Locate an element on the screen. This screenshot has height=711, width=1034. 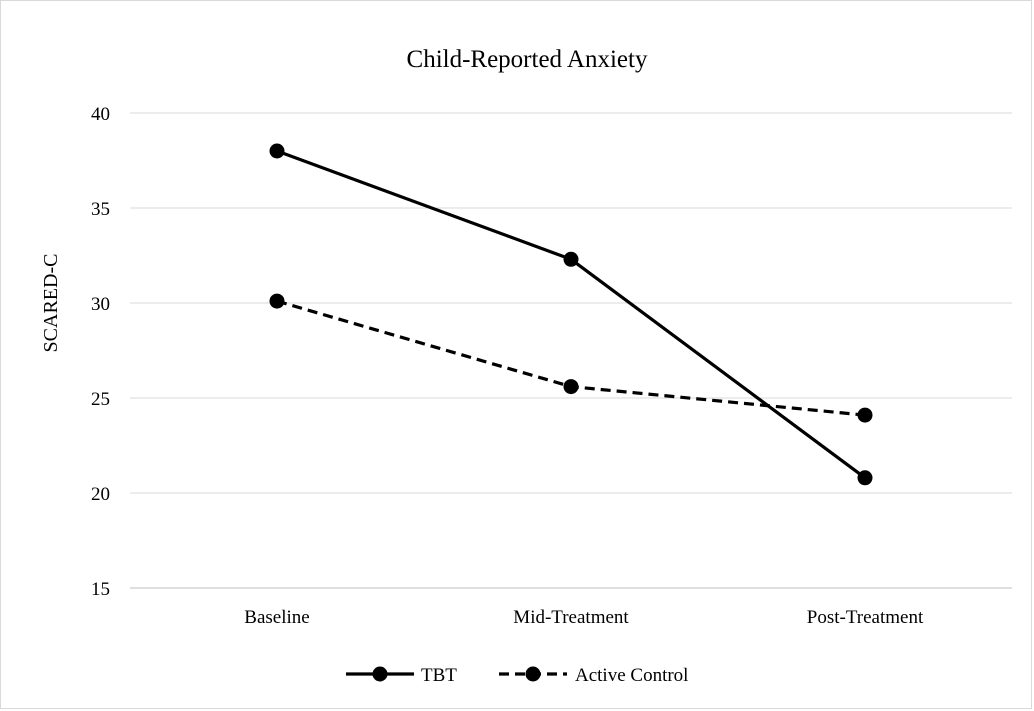
series-active-control is located at coordinates (571, 358).